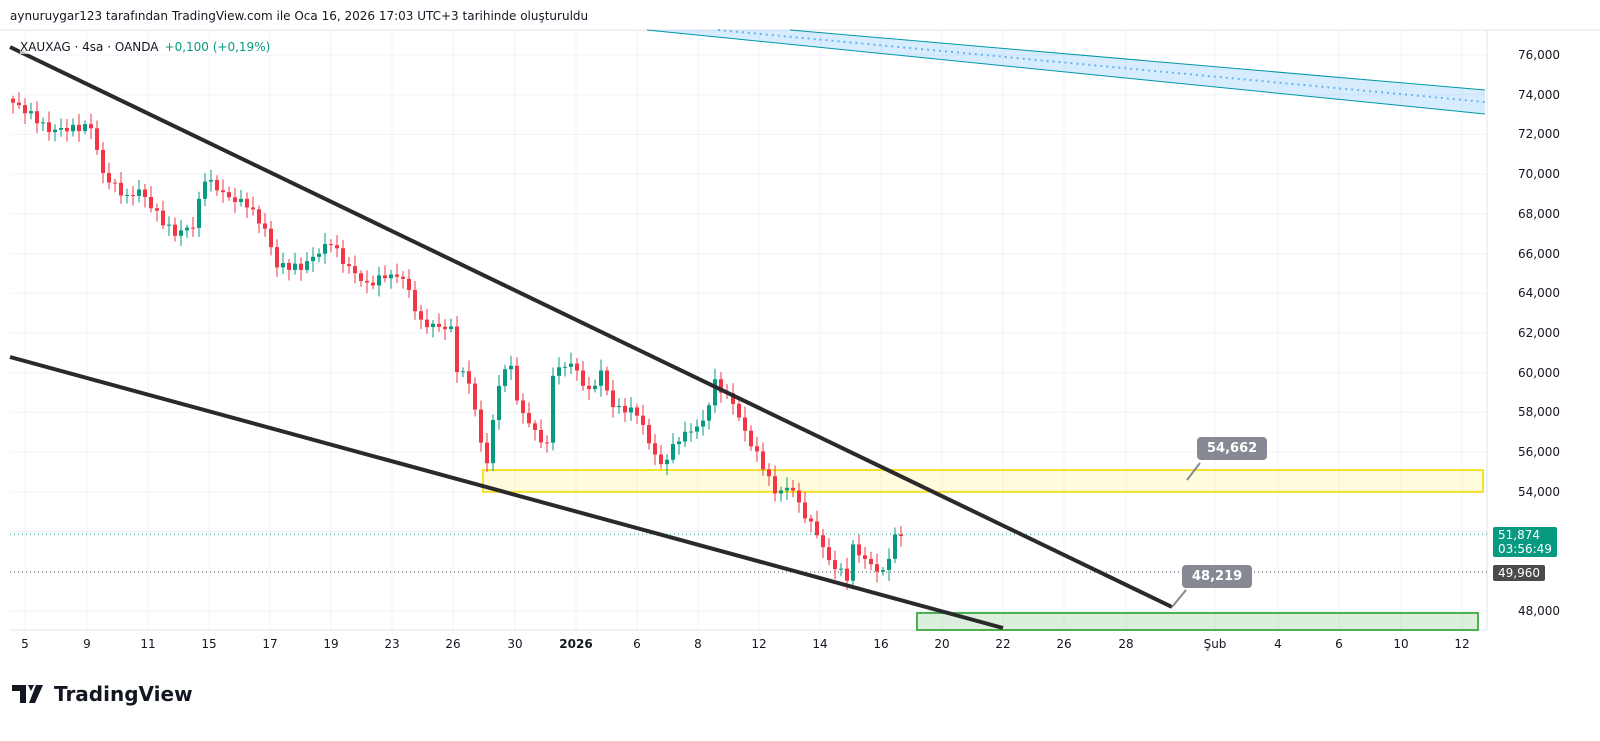 This screenshot has height=741, width=1600. I want to click on time-axis-label: 12, so click(759, 644).